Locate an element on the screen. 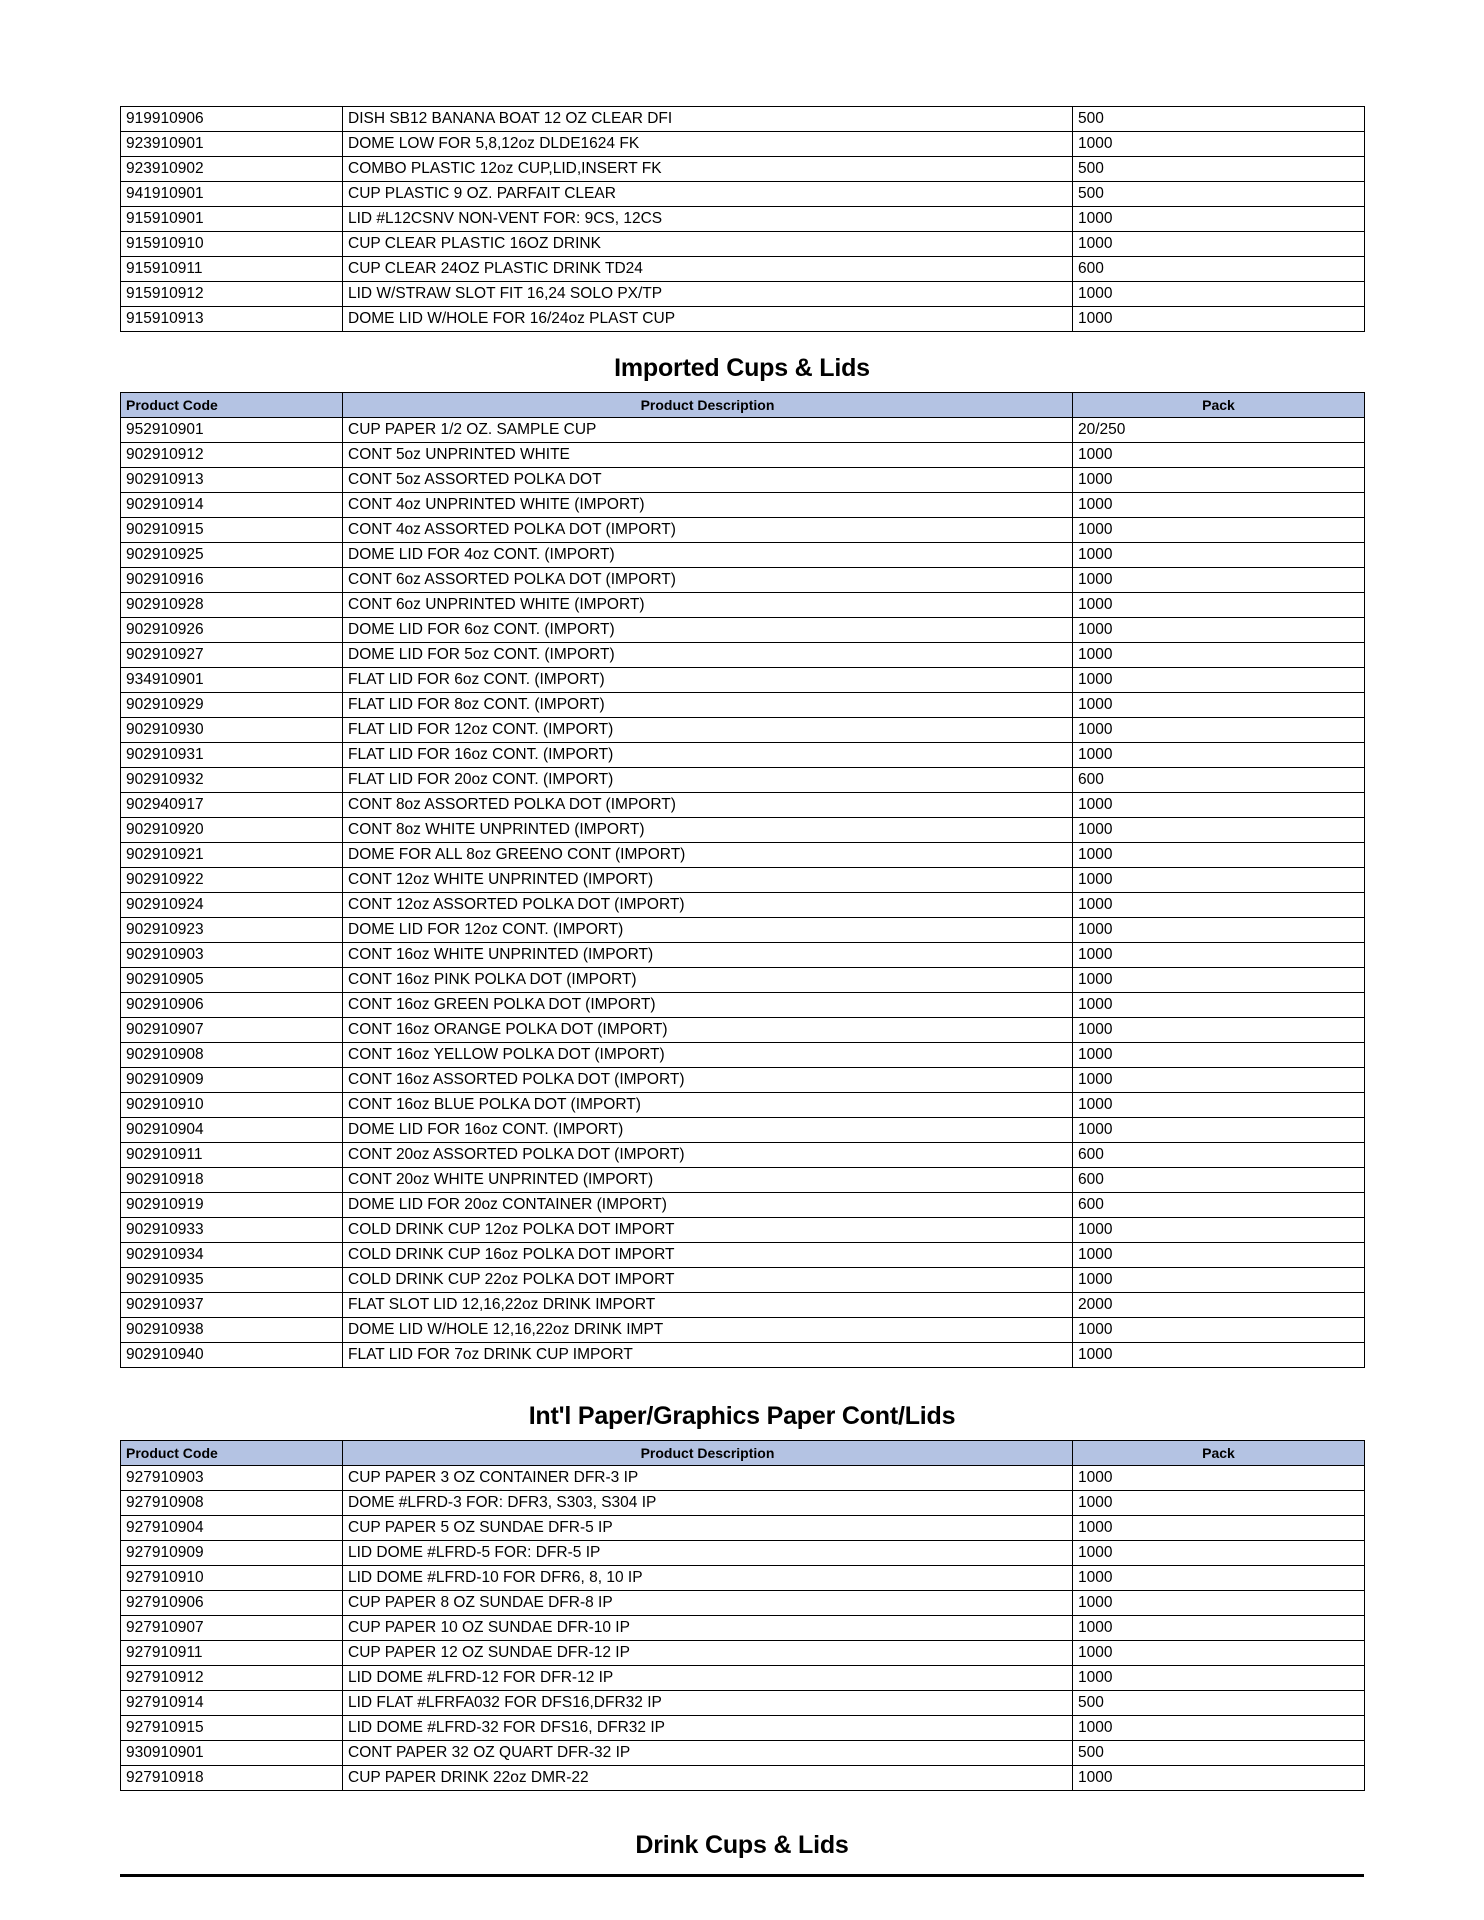 The height and width of the screenshot is (1920, 1484). cell-product-code: 902910910 is located at coordinates (231, 1105).